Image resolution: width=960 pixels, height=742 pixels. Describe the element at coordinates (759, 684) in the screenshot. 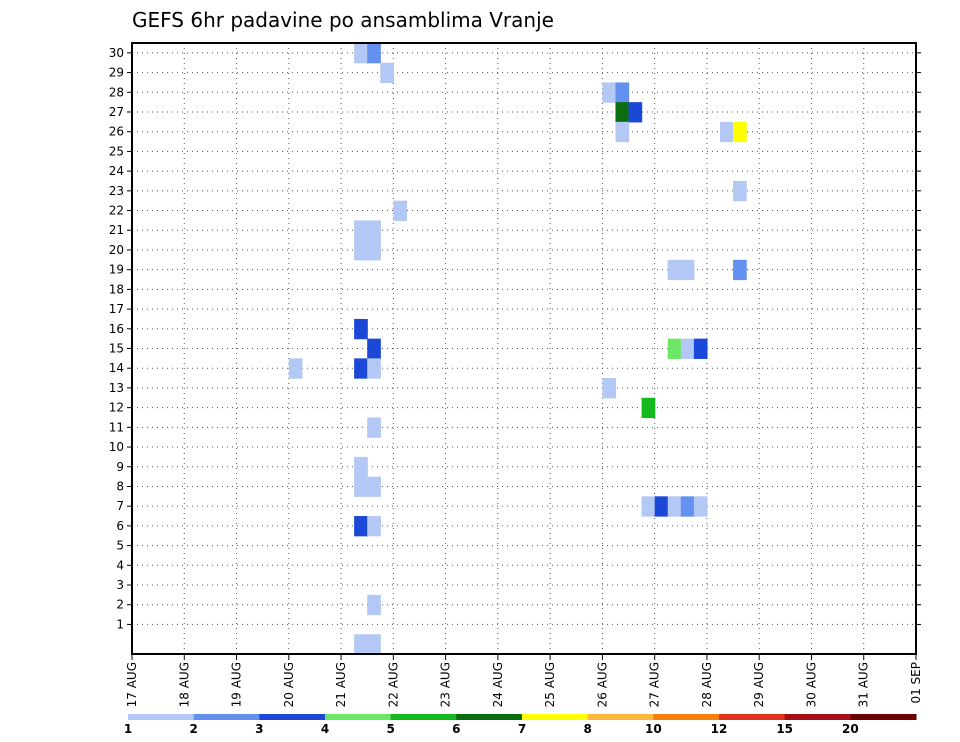

I see `x-tick-label: 29 AUG` at that location.